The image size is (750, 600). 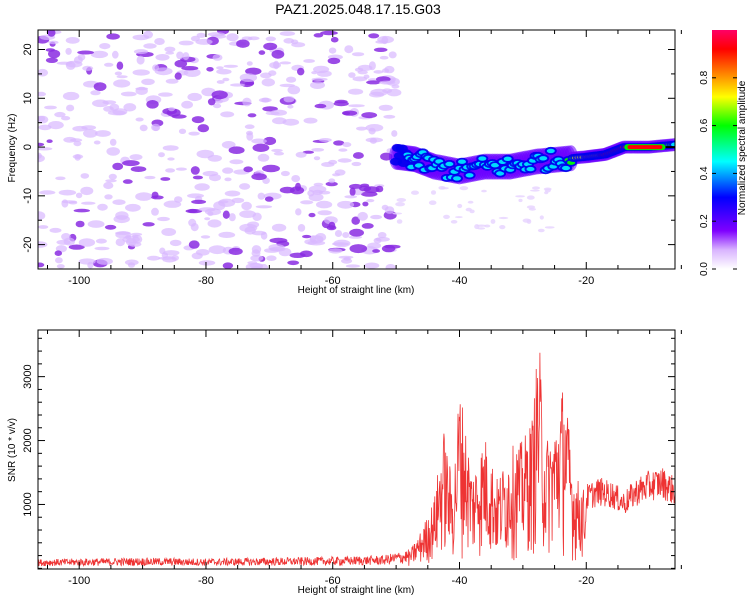 What do you see at coordinates (718, 173) in the screenshot?
I see `colorbar-ticks: 0.0 0.2 0.4 0.6 0.8` at bounding box center [718, 173].